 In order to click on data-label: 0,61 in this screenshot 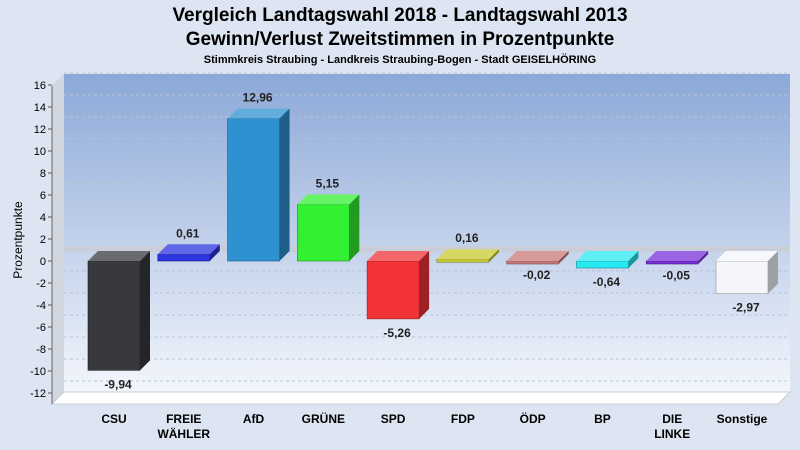, I will do `click(188, 233)`.